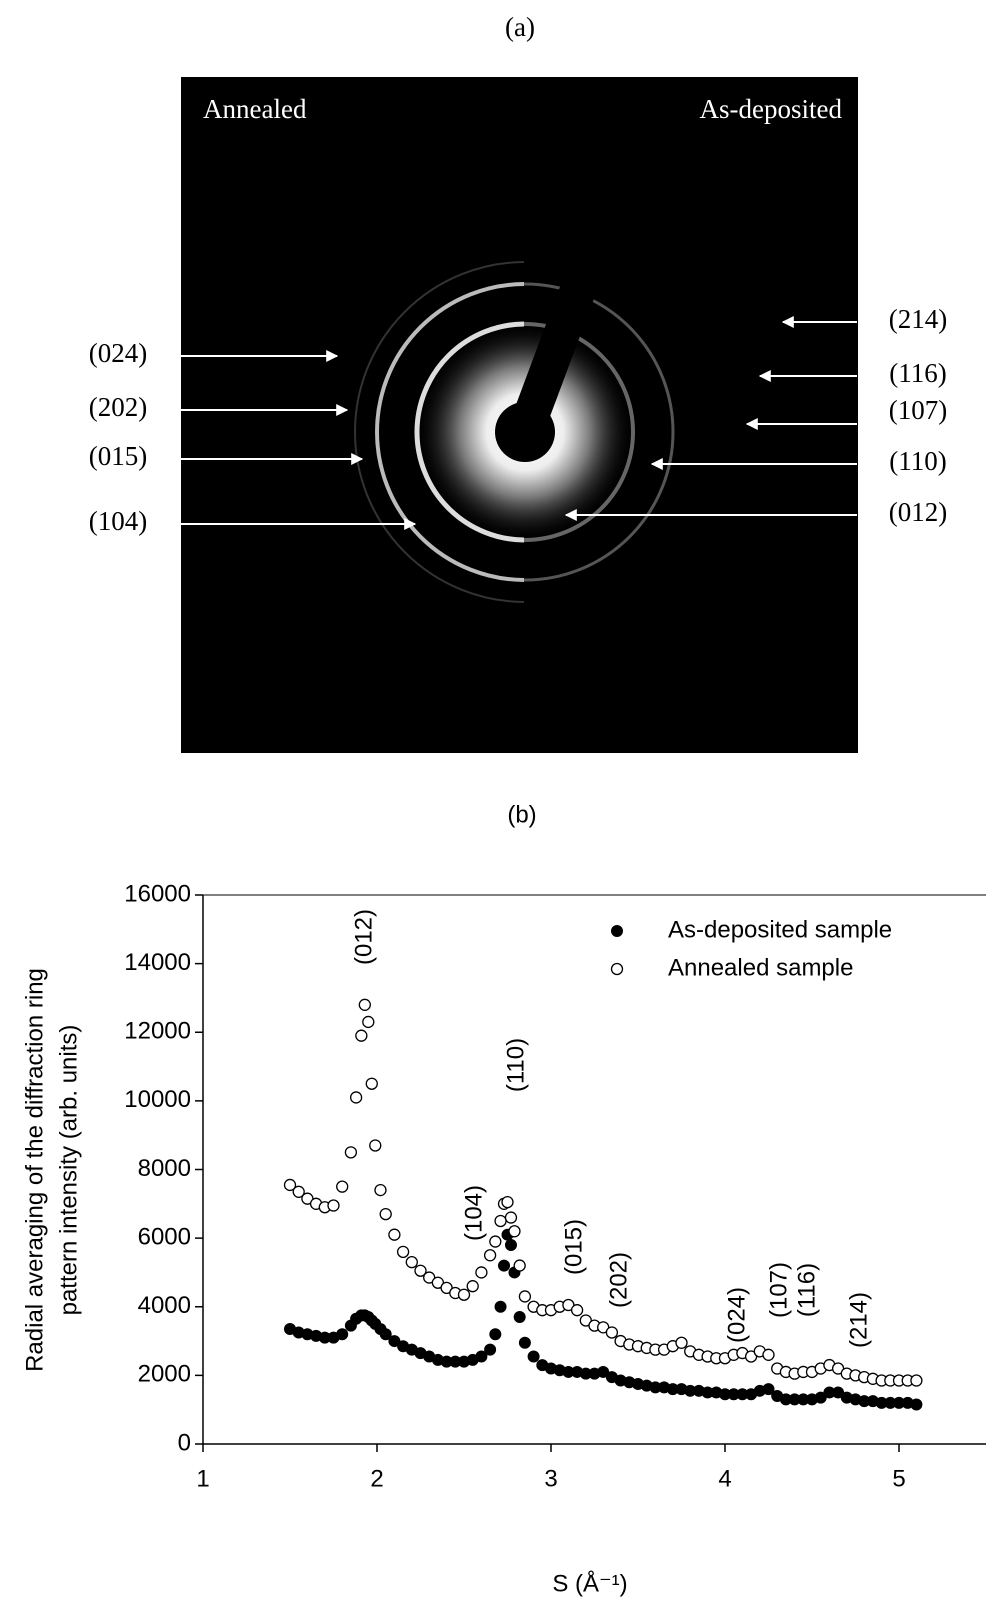 This screenshot has height=1601, width=1001. I want to click on x-tick-label: 4, so click(724, 1478).